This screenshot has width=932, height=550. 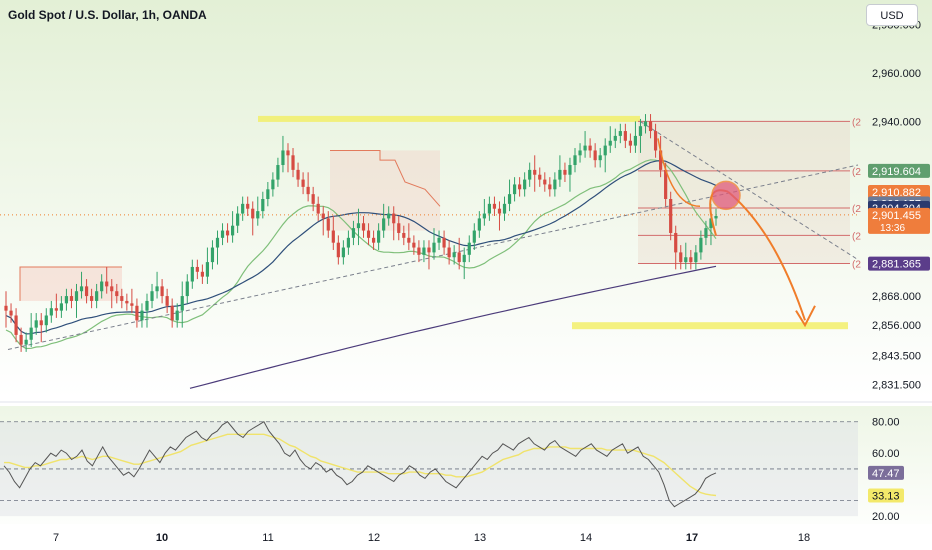 I want to click on target-highlight, so click(x=710, y=326).